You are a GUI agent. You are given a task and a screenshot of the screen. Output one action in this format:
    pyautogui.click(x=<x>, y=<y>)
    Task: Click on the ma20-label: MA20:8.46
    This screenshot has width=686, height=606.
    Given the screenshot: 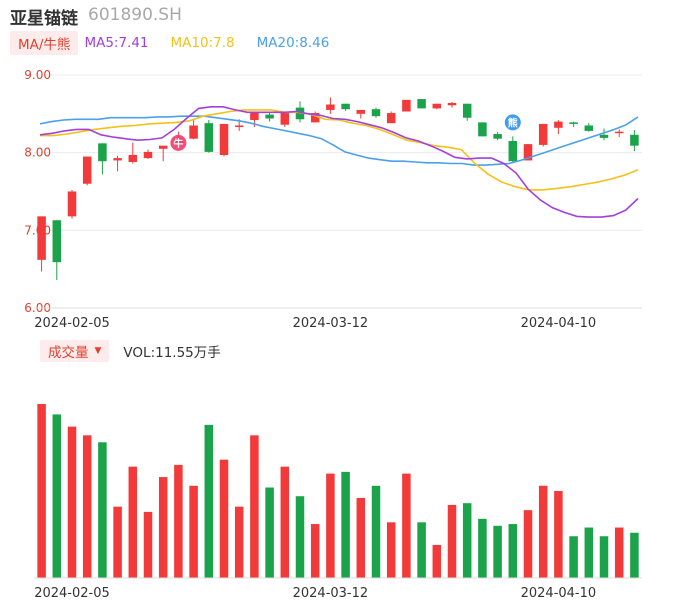 What is the action you would take?
    pyautogui.click(x=293, y=43)
    